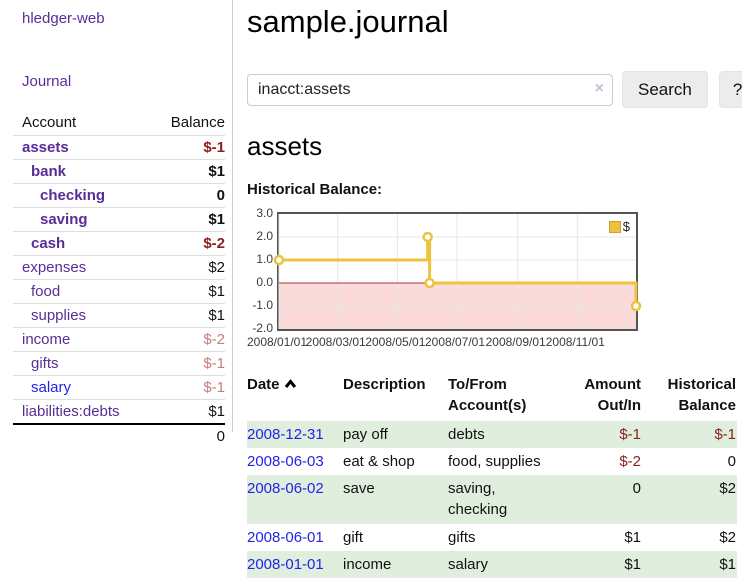 Image resolution: width=742 pixels, height=582 pixels. Describe the element at coordinates (262, 328) in the screenshot. I see `y-axis-label: -2.0` at that location.